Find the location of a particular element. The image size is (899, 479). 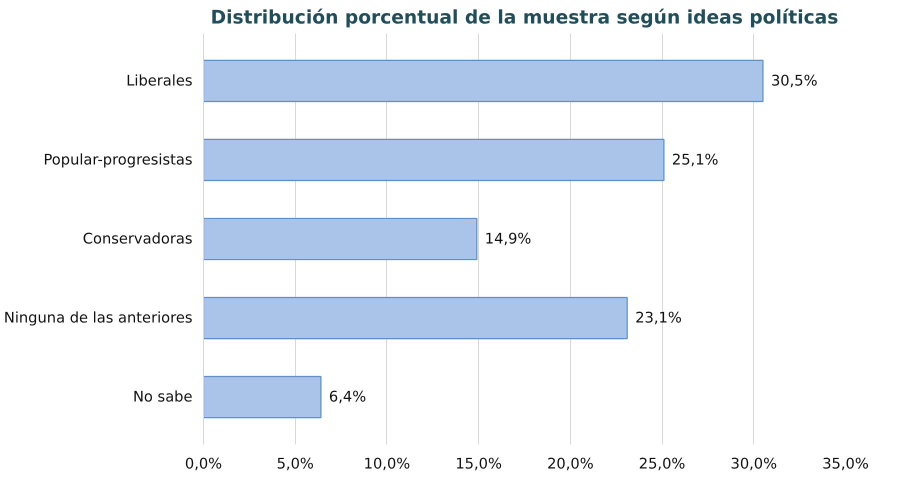

data-label: 14,9% is located at coordinates (508, 239).